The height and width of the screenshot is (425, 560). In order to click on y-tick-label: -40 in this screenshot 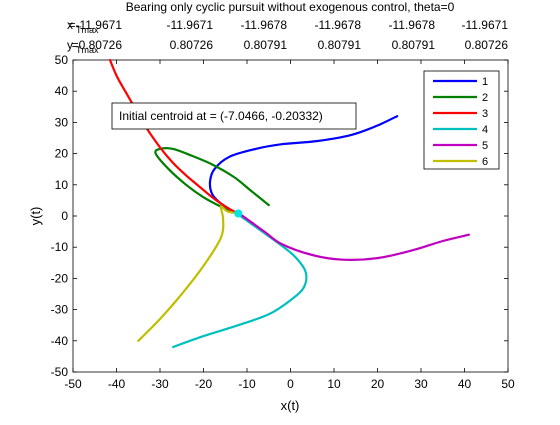, I will do `click(60, 341)`.